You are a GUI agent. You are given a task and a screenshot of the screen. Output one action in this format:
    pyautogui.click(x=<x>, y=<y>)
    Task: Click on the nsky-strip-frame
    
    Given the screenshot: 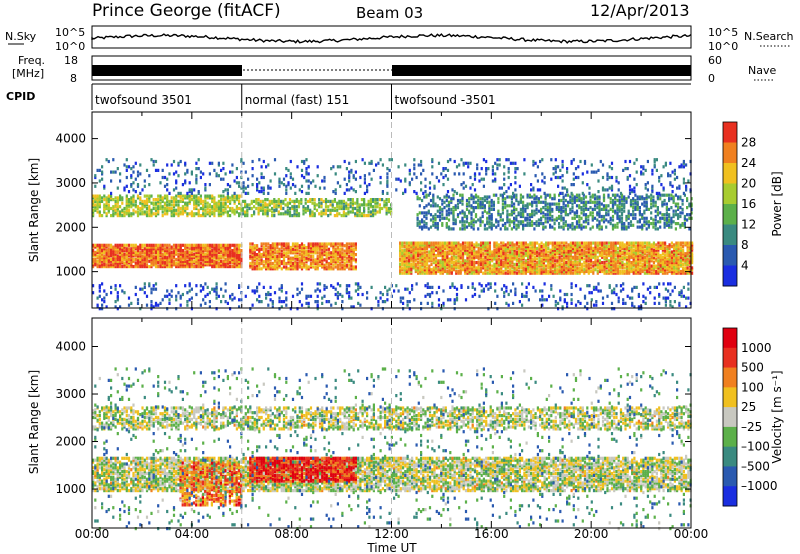 What is the action you would take?
    pyautogui.click(x=391, y=37)
    